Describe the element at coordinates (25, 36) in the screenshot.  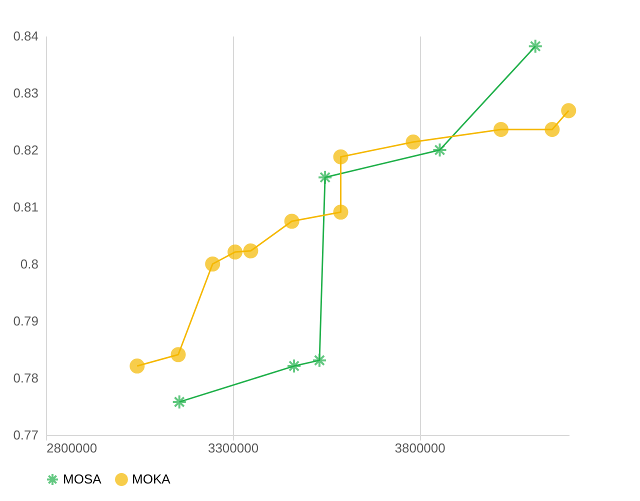
I see `y-tick-label: 0.84` at that location.